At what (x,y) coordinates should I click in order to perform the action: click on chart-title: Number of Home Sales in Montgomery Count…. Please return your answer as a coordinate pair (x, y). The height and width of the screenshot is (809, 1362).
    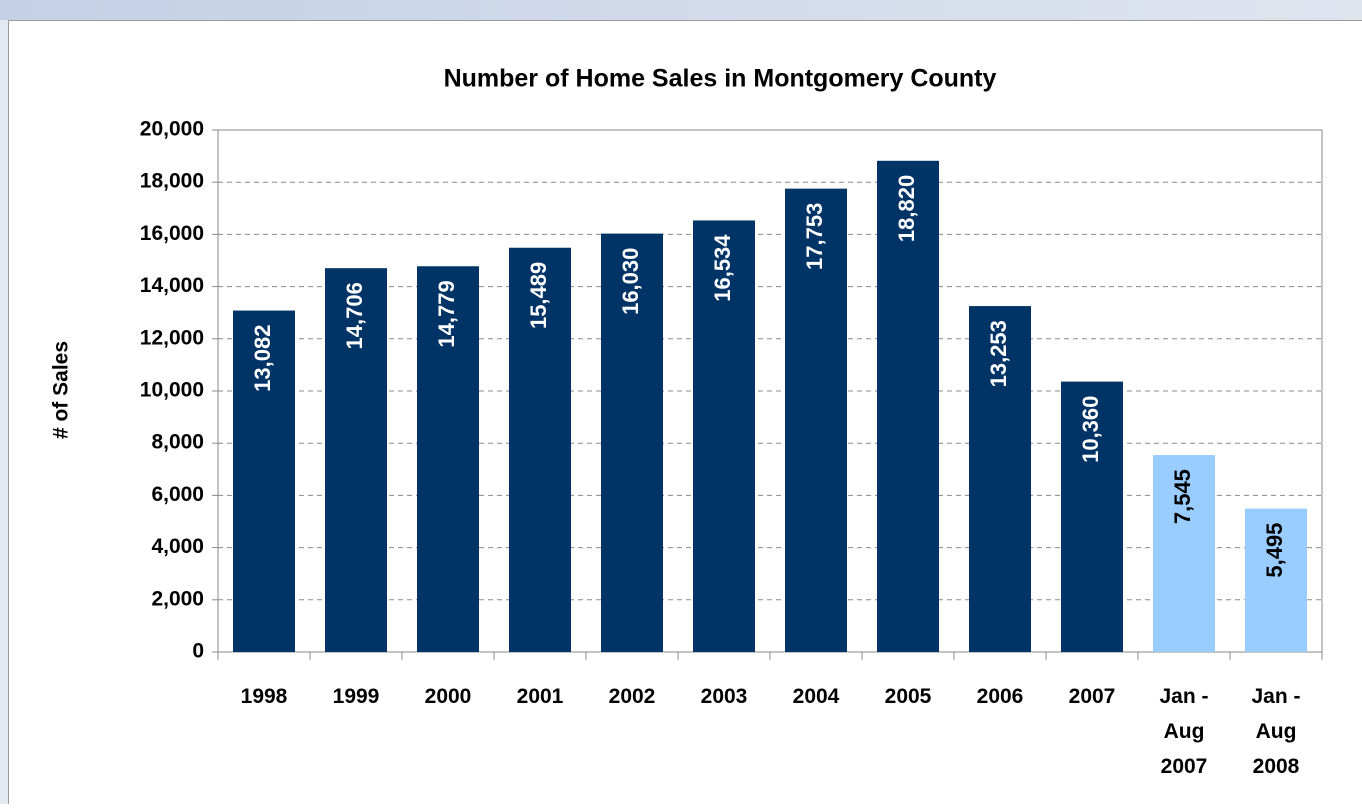
    Looking at the image, I should click on (720, 79).